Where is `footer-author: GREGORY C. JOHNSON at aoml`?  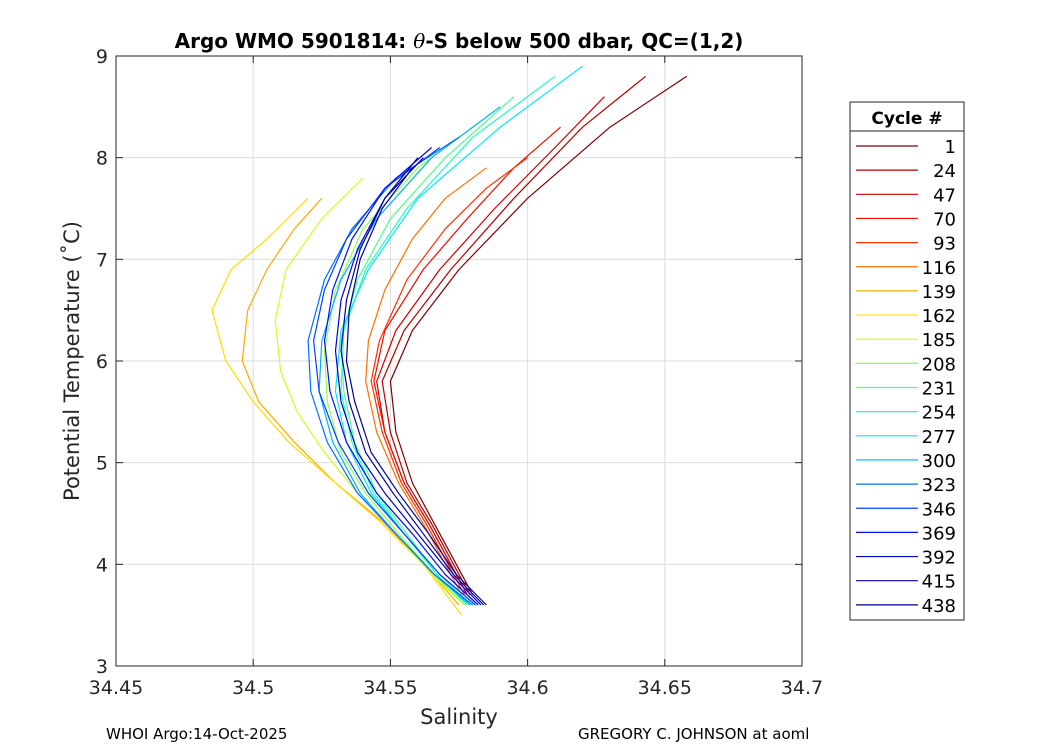
footer-author: GREGORY C. JOHNSON at aoml is located at coordinates (694, 734).